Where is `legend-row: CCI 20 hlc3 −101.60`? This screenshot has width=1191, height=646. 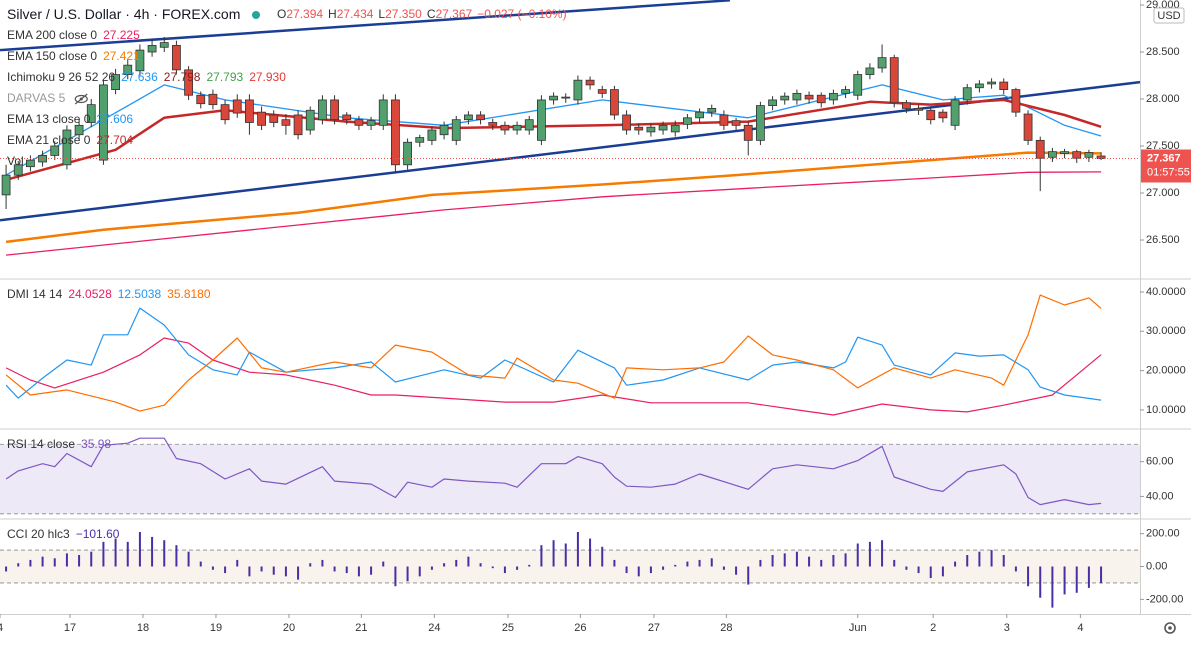 legend-row: CCI 20 hlc3 −101.60 is located at coordinates (63, 534).